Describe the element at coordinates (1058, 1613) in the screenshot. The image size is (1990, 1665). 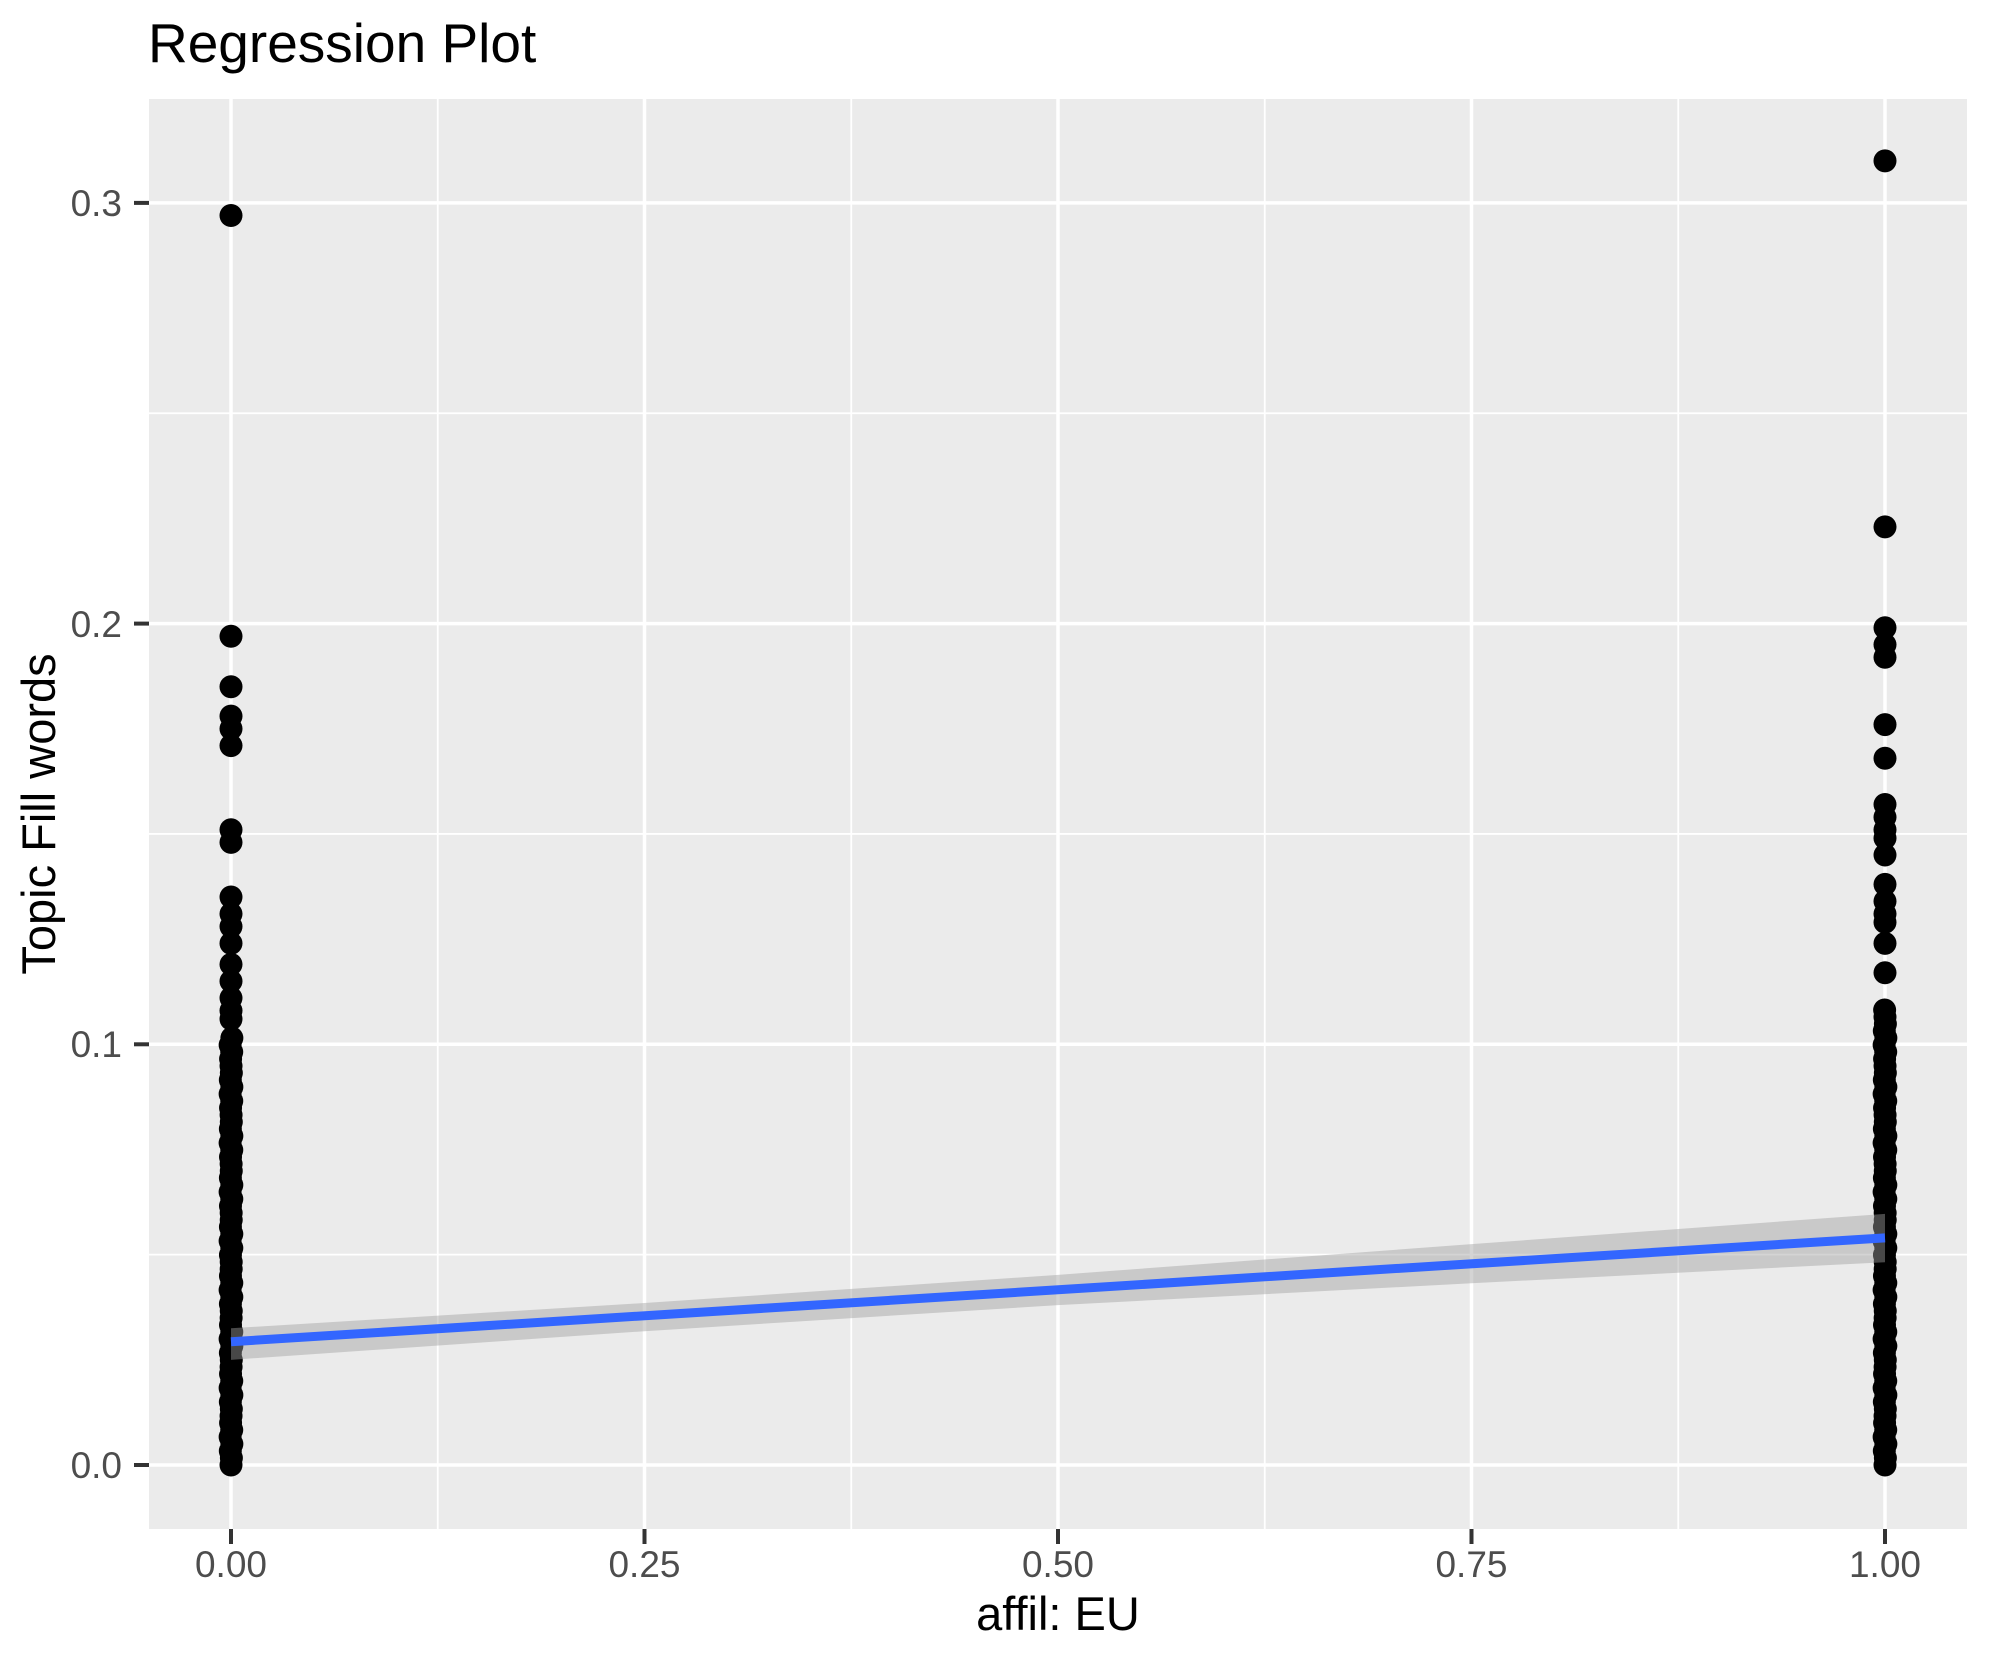
I see `x-axis-title: affil: EU` at that location.